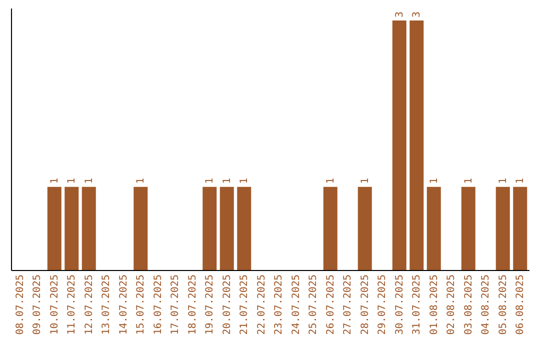  I want to click on x-tick-label: 26.07.2025, so click(330, 304).